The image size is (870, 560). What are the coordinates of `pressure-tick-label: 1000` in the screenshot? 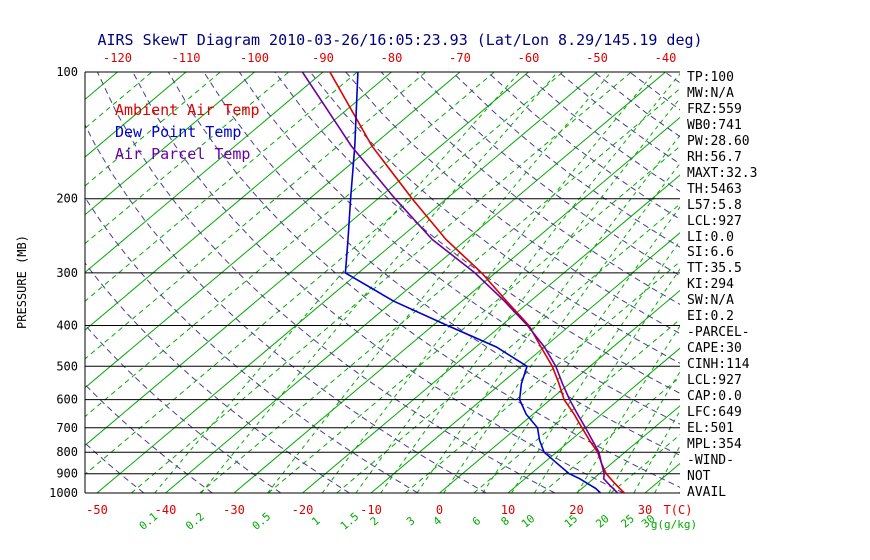 It's located at (63, 493).